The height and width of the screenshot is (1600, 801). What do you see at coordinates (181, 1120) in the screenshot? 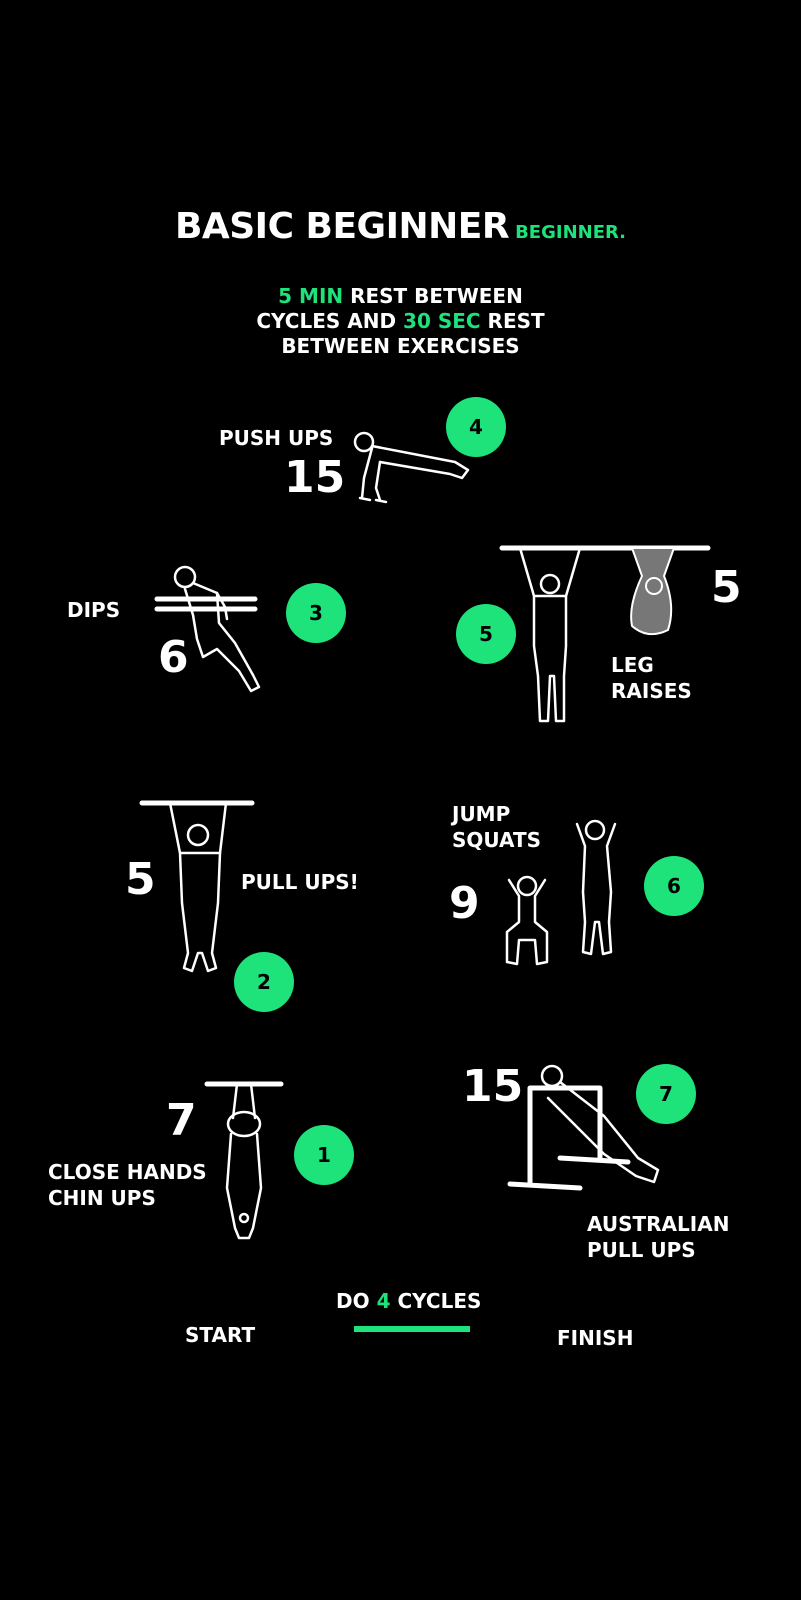
I see `chin-ups-reps: 7` at bounding box center [181, 1120].